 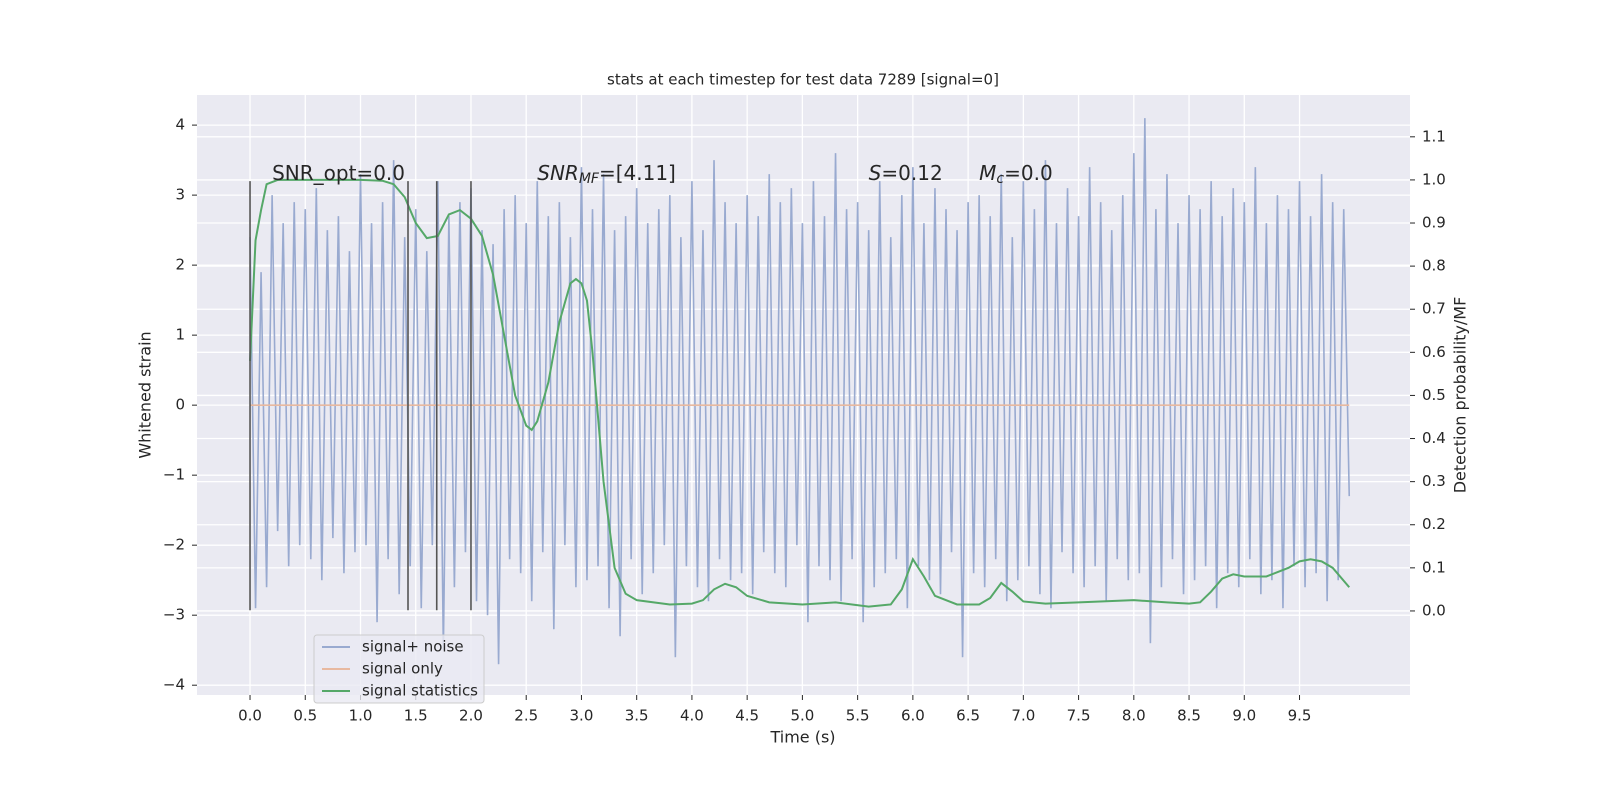 What do you see at coordinates (1434, 567) in the screenshot?
I see `y2-tick-label: 0.1` at bounding box center [1434, 567].